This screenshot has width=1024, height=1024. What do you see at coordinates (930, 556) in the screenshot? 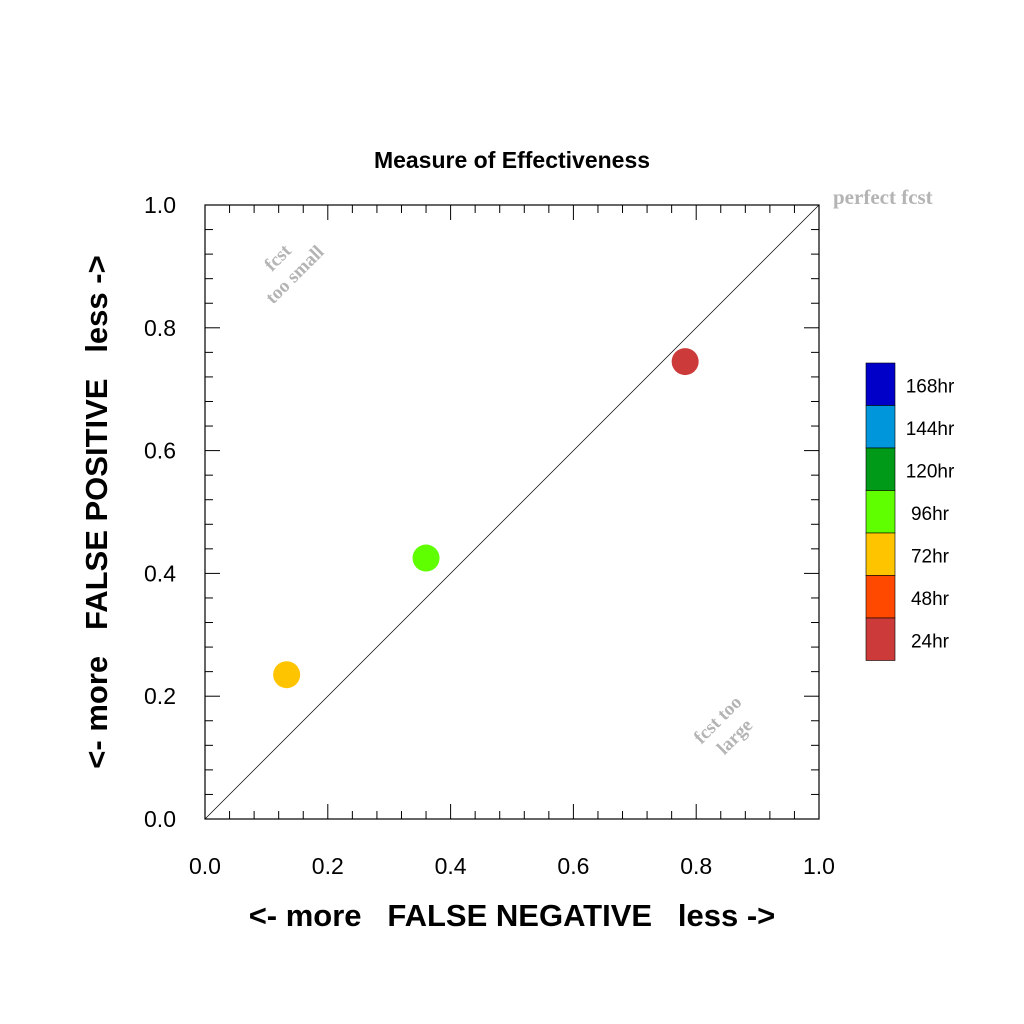
I see `legend-label: 72hr` at bounding box center [930, 556].